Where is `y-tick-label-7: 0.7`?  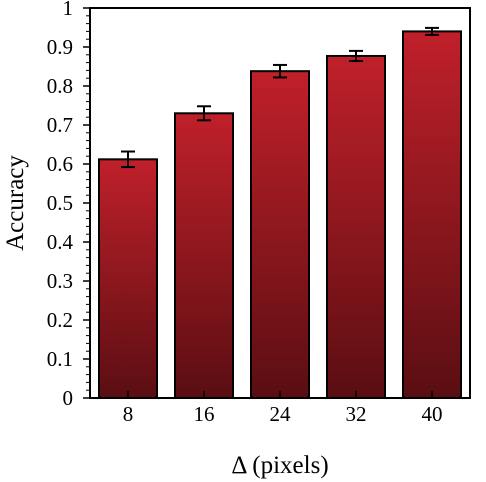
y-tick-label-7: 0.7 is located at coordinates (60, 125).